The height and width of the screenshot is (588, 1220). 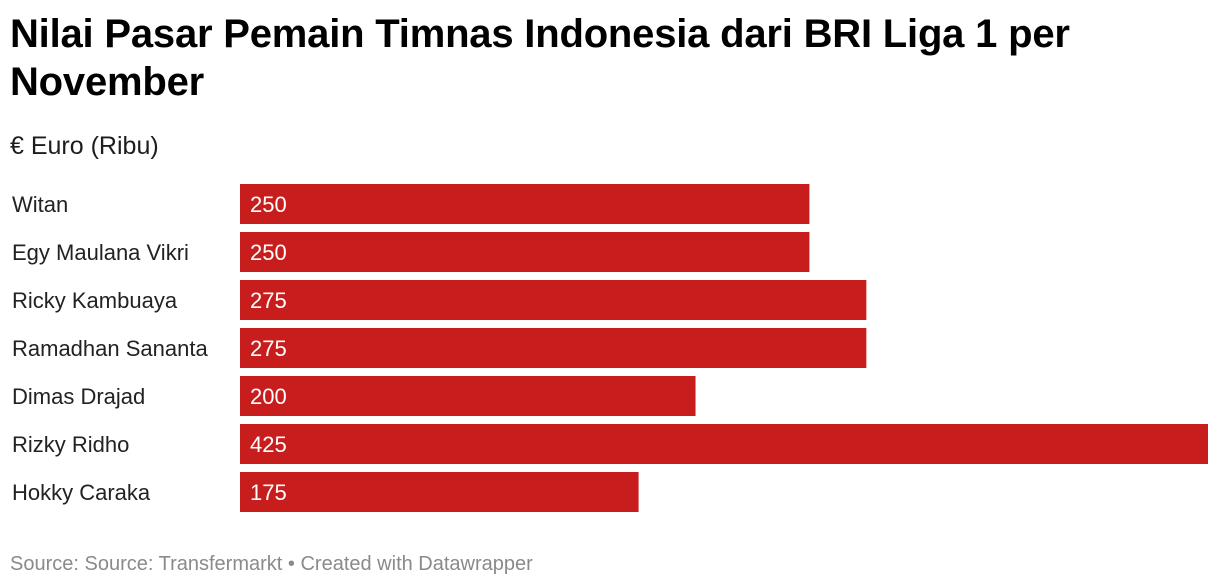 I want to click on category-label: Egy Maulana Vikri, so click(x=100, y=252).